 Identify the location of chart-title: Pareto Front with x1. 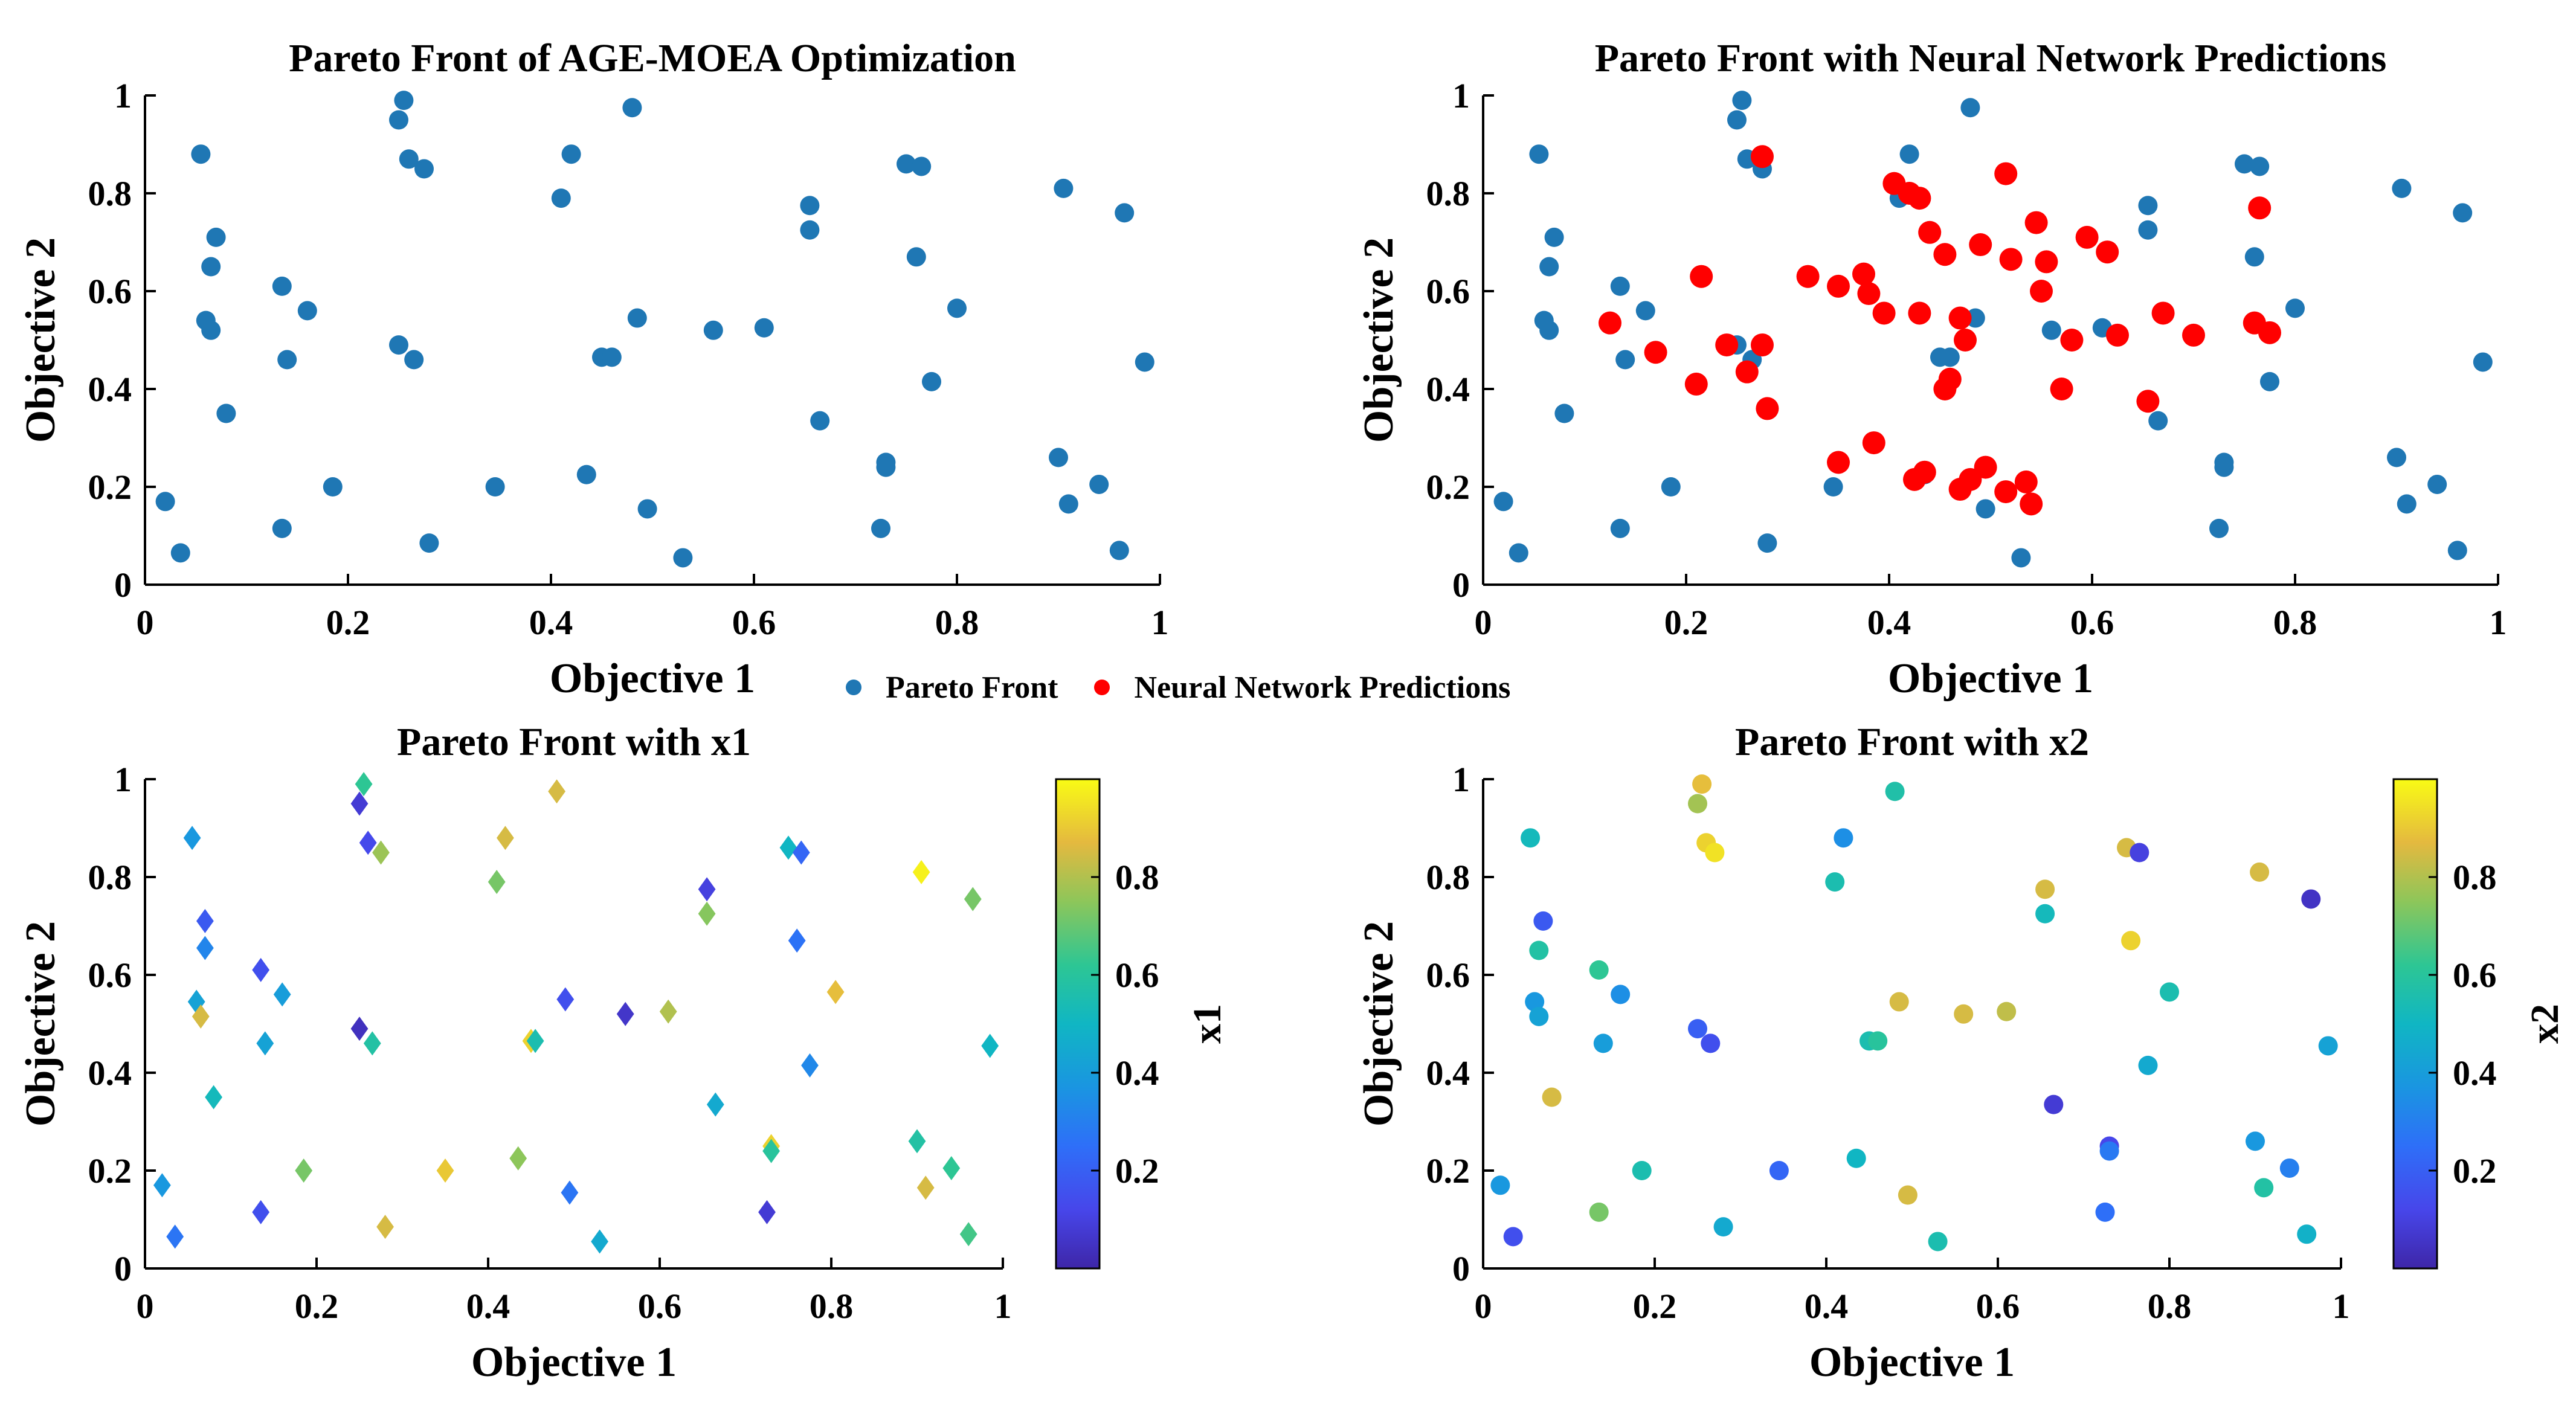
(574, 742).